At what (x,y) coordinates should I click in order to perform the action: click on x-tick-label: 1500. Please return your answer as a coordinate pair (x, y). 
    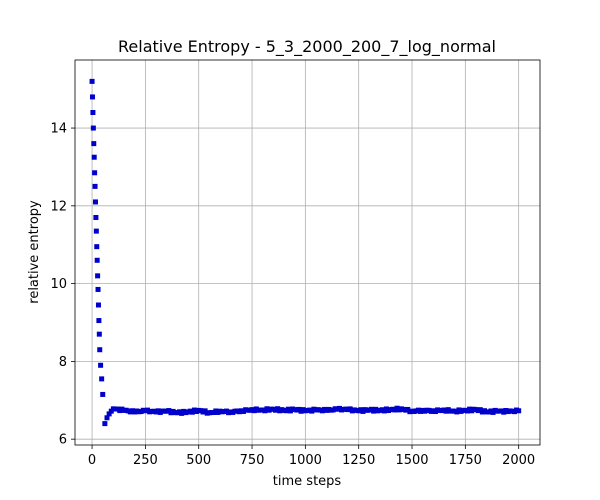
    Looking at the image, I should click on (411, 460).